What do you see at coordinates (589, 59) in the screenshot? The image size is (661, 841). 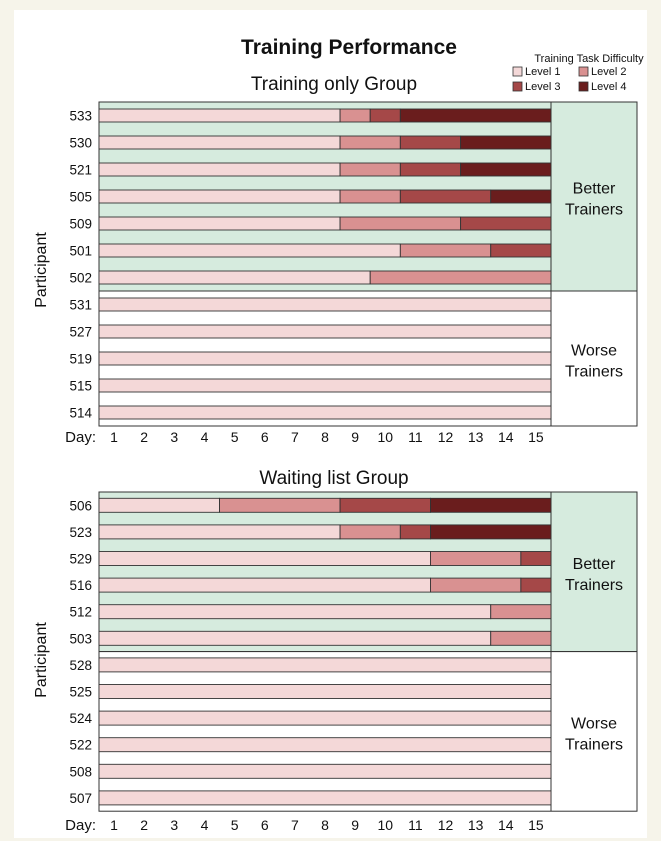 I see `legend-title: Training Task Difficulty` at bounding box center [589, 59].